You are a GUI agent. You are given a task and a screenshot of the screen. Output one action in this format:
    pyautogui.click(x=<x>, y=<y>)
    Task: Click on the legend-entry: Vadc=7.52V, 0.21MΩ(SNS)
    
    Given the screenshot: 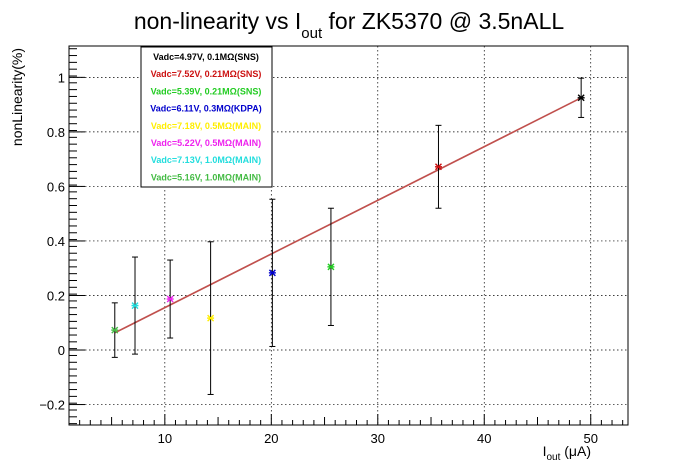 What is the action you would take?
    pyautogui.click(x=206, y=74)
    